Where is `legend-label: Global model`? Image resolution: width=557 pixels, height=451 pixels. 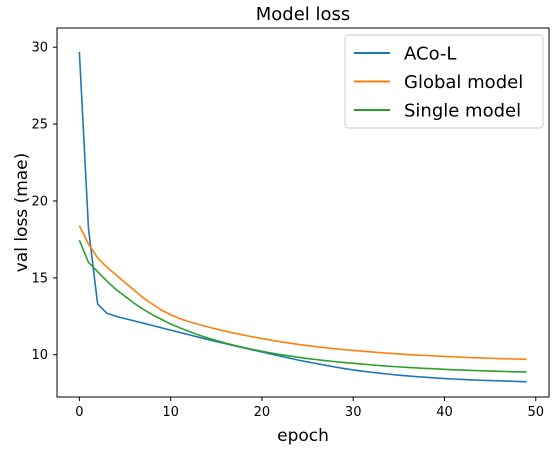 legend-label: Global model is located at coordinates (463, 82).